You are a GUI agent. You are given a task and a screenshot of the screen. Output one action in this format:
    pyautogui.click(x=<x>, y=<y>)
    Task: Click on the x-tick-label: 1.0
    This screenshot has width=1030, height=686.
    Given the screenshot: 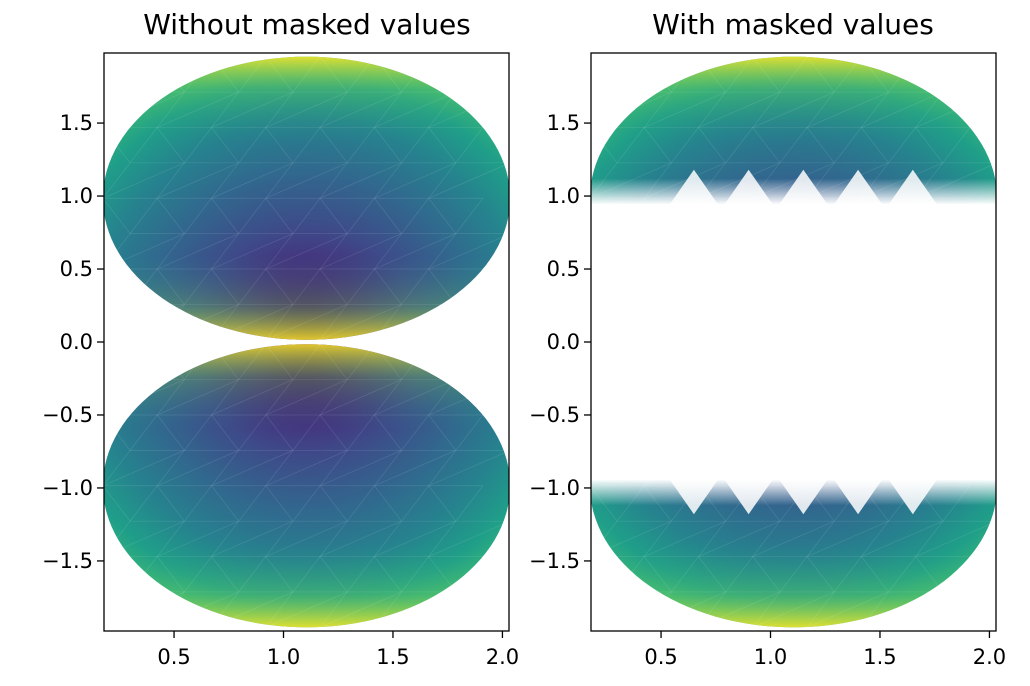 What is the action you would take?
    pyautogui.click(x=770, y=657)
    